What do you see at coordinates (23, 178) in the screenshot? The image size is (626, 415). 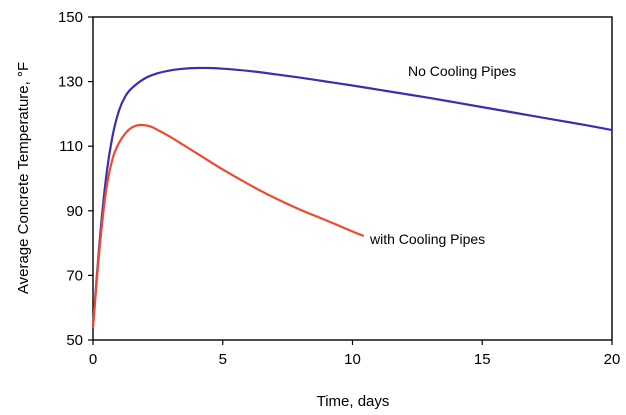 I see `y-axis-title: Average Concrete Temperature, °F` at bounding box center [23, 178].